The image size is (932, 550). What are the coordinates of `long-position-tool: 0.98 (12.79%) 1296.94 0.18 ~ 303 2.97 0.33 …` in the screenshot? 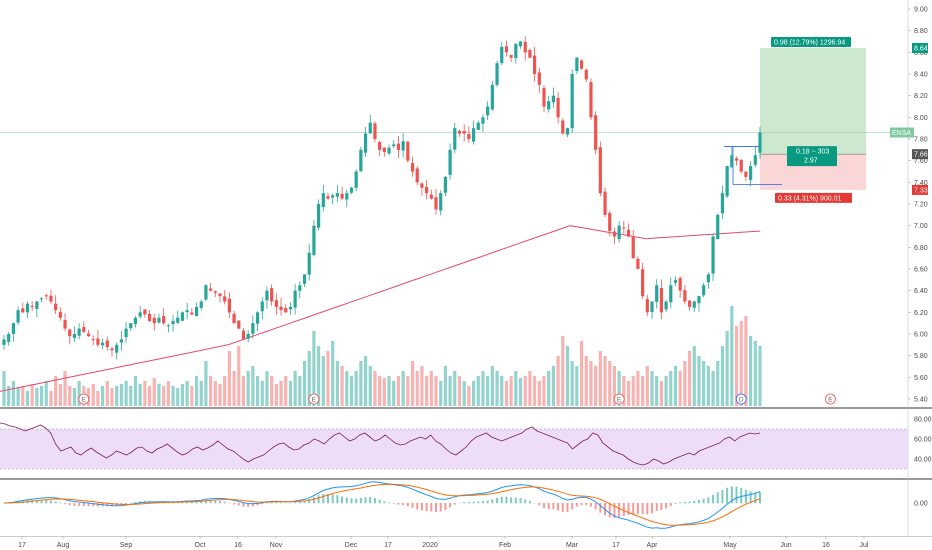 It's located at (795, 120).